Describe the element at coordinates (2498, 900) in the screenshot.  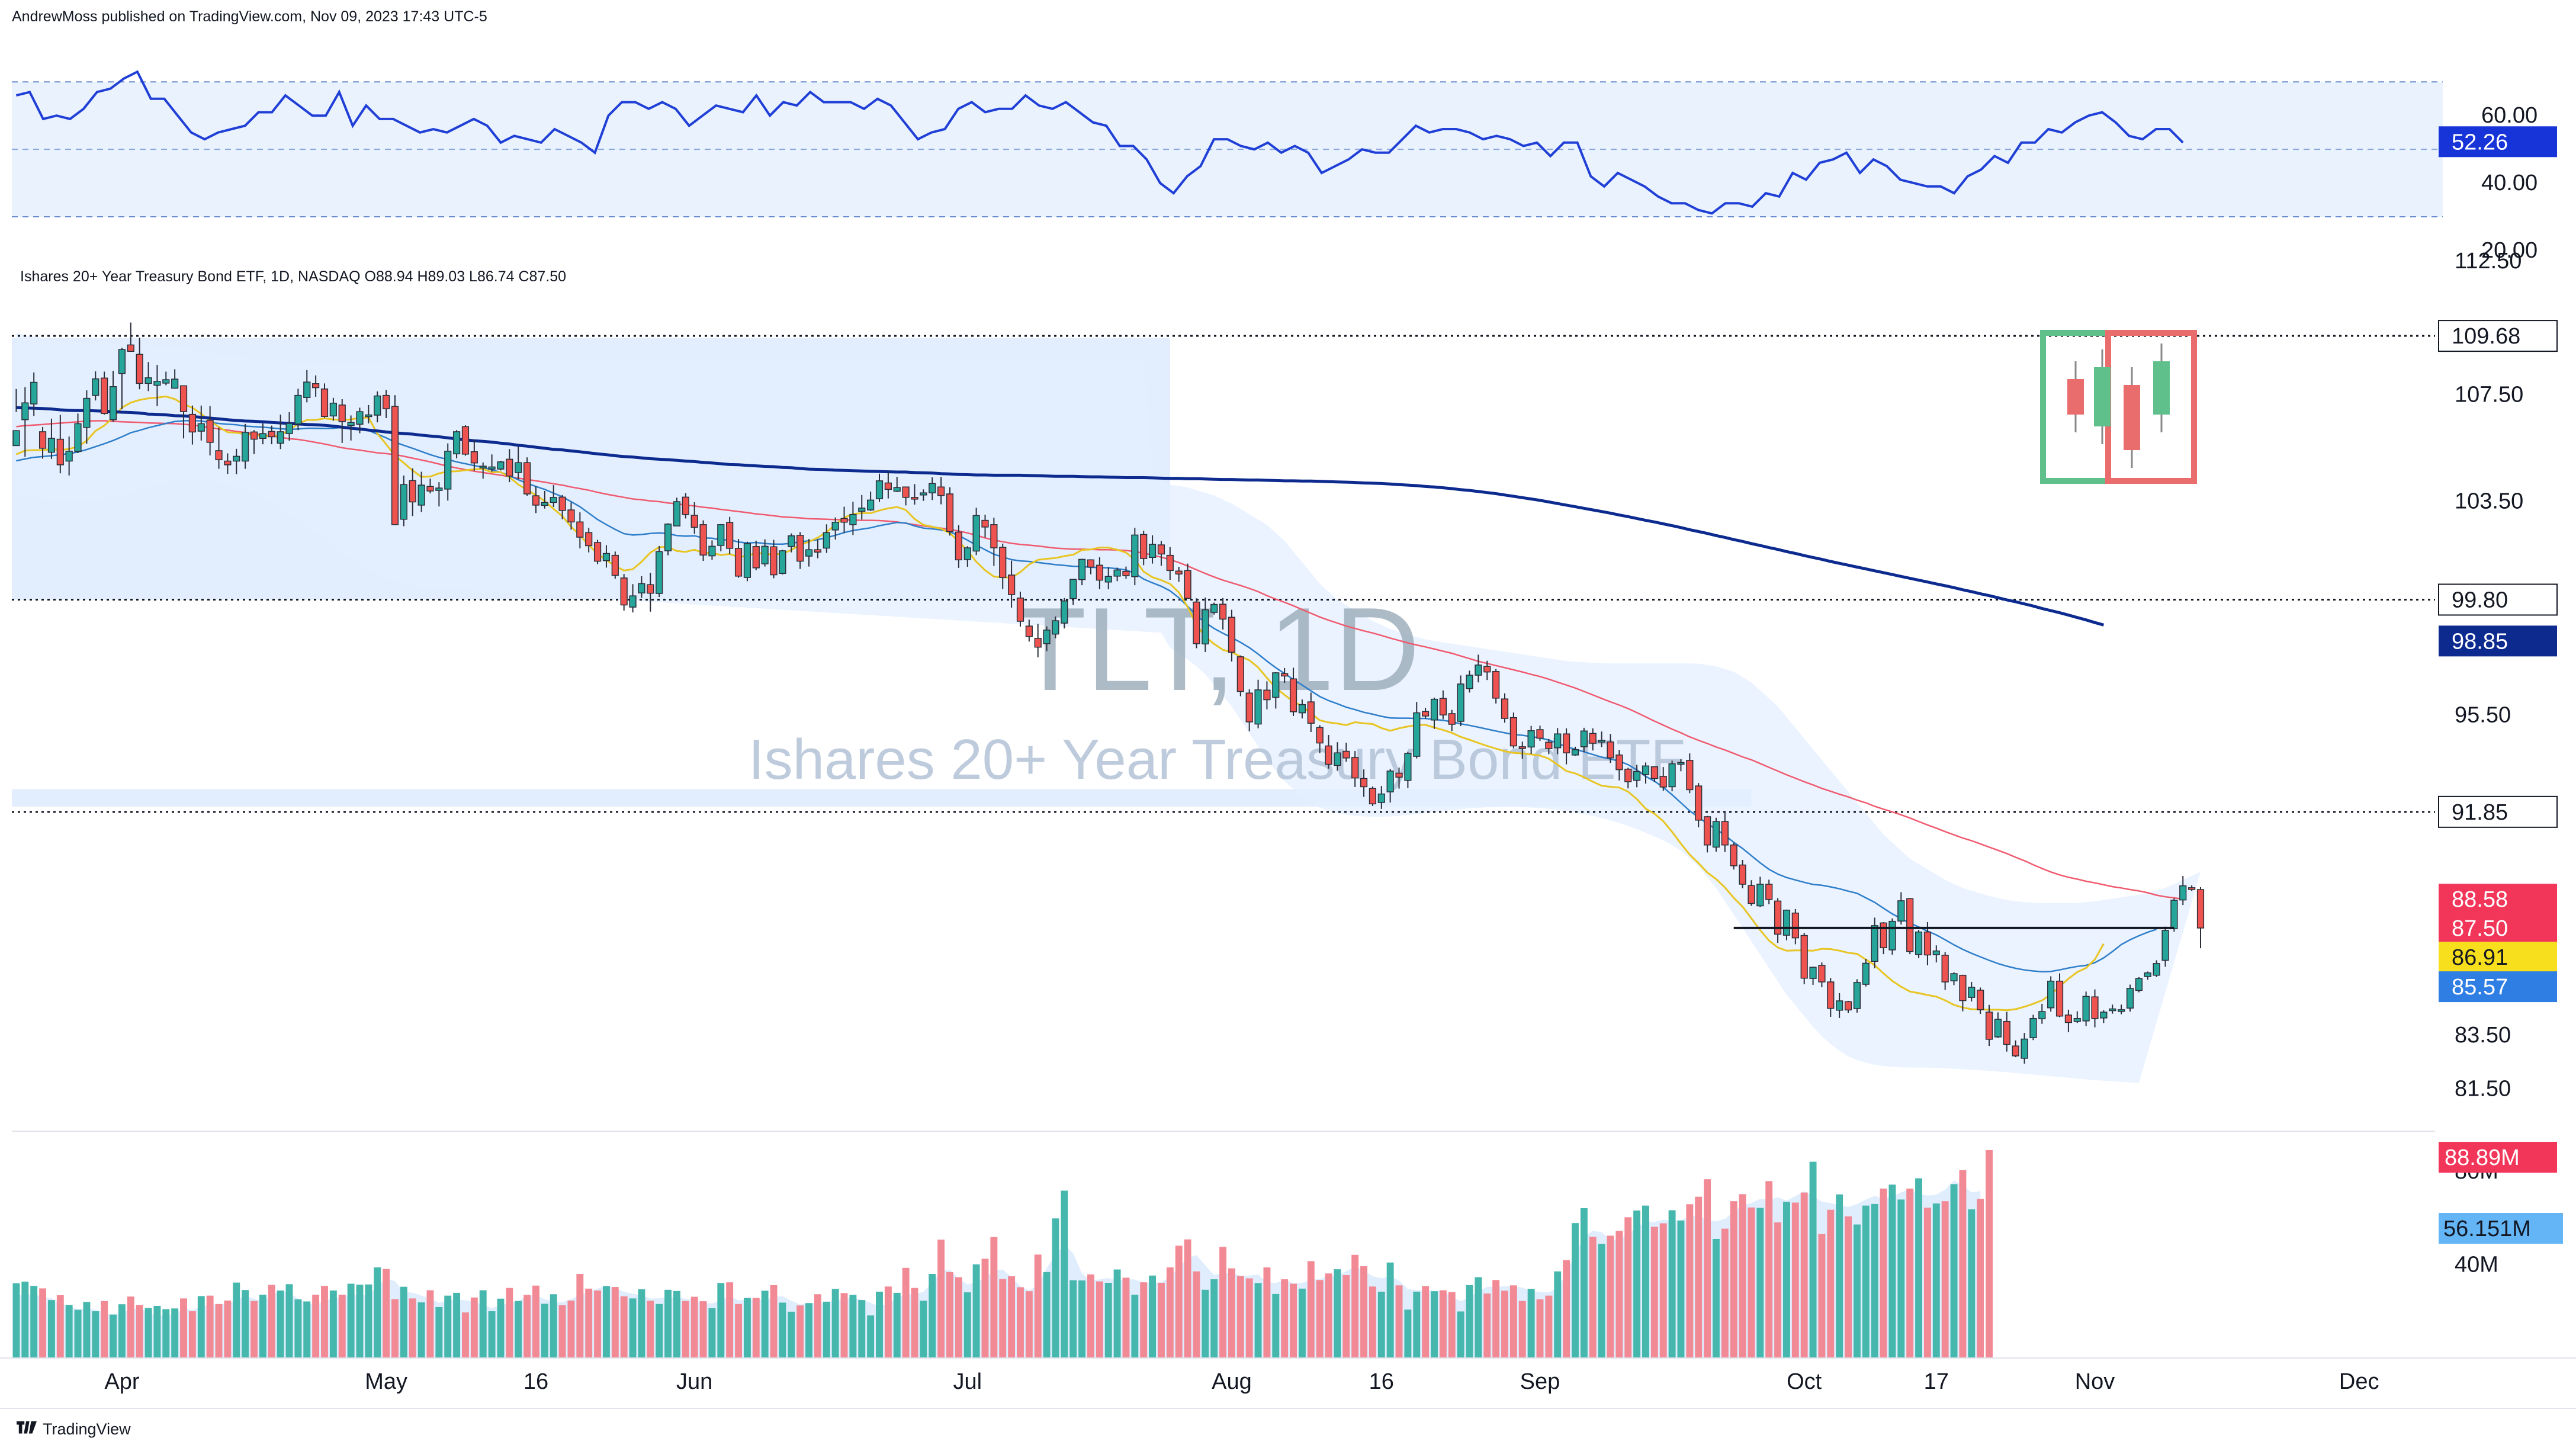
I see `sma50-badge` at that location.